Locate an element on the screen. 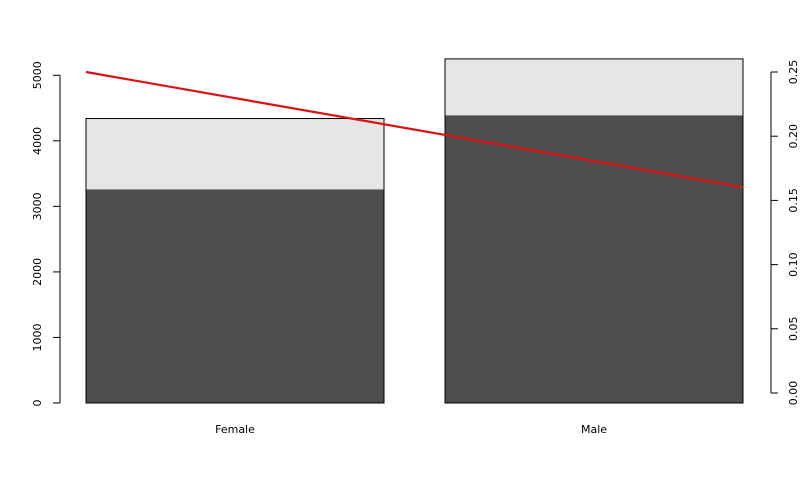 This screenshot has height=480, width=800. right-tick-label: 0.20 is located at coordinates (793, 136).